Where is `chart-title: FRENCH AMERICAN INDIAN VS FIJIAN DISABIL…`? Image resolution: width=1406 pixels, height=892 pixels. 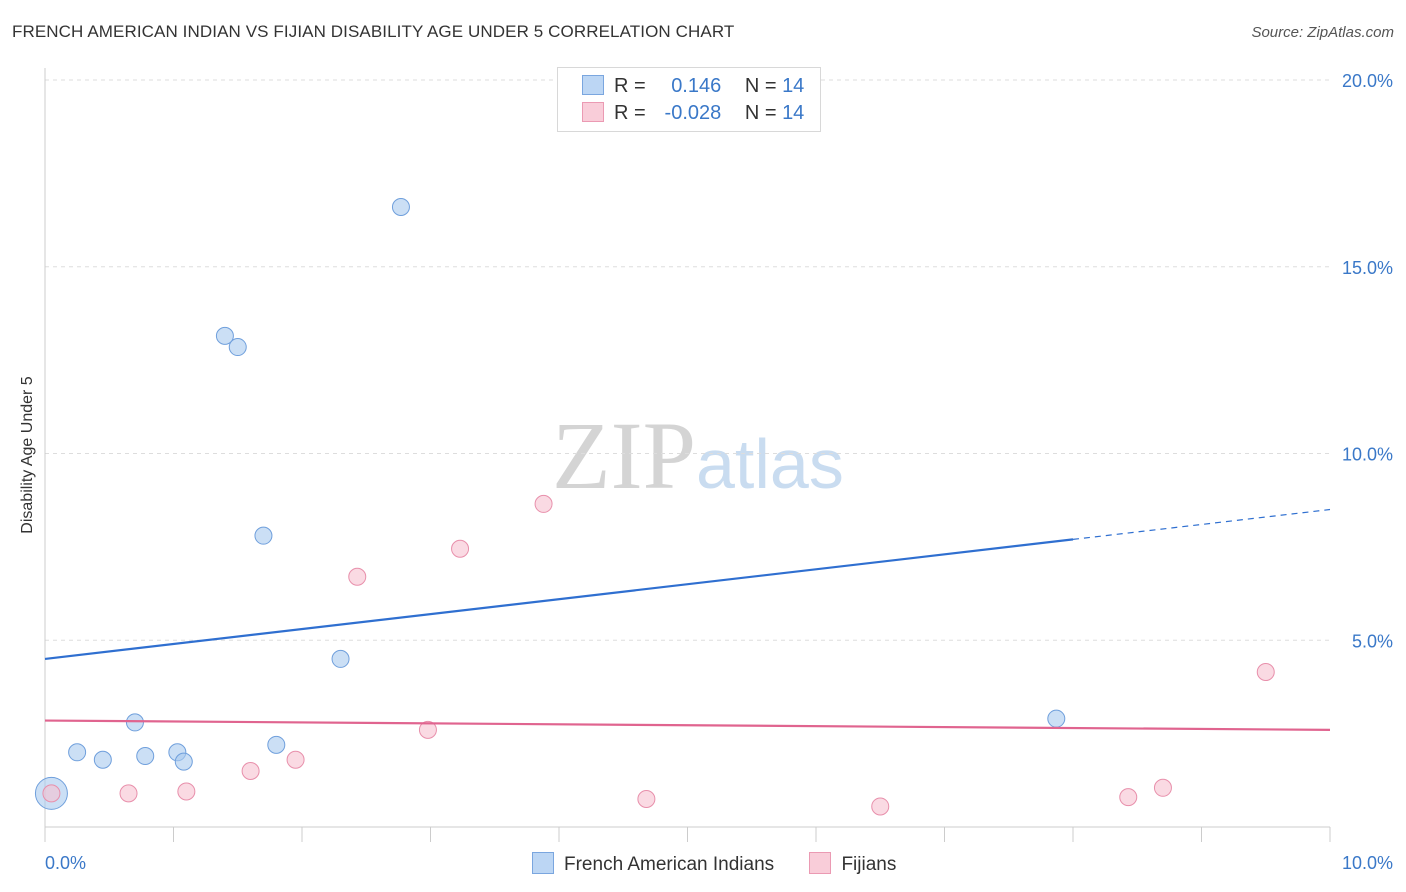
chart-title: FRENCH AMERICAN INDIAN VS FIJIAN DISABIL… is located at coordinates (373, 31).